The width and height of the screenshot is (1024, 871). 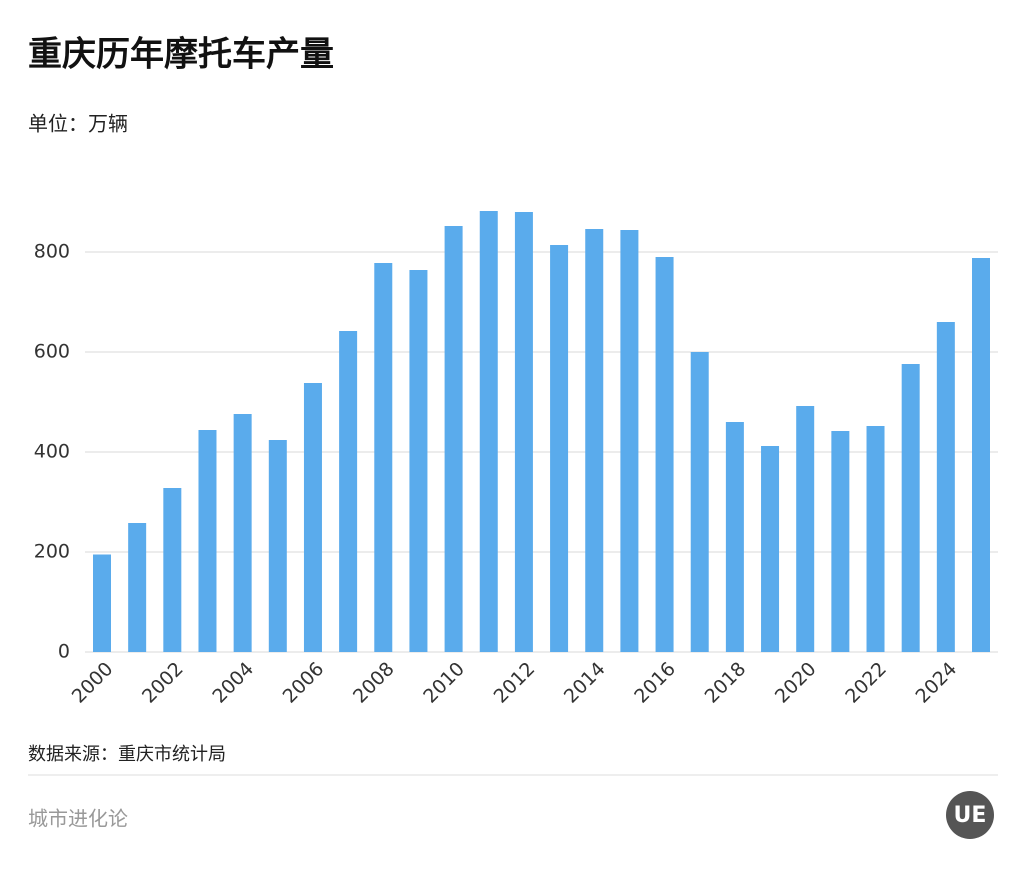 I want to click on x-tick-label: 2010, so click(x=444, y=683).